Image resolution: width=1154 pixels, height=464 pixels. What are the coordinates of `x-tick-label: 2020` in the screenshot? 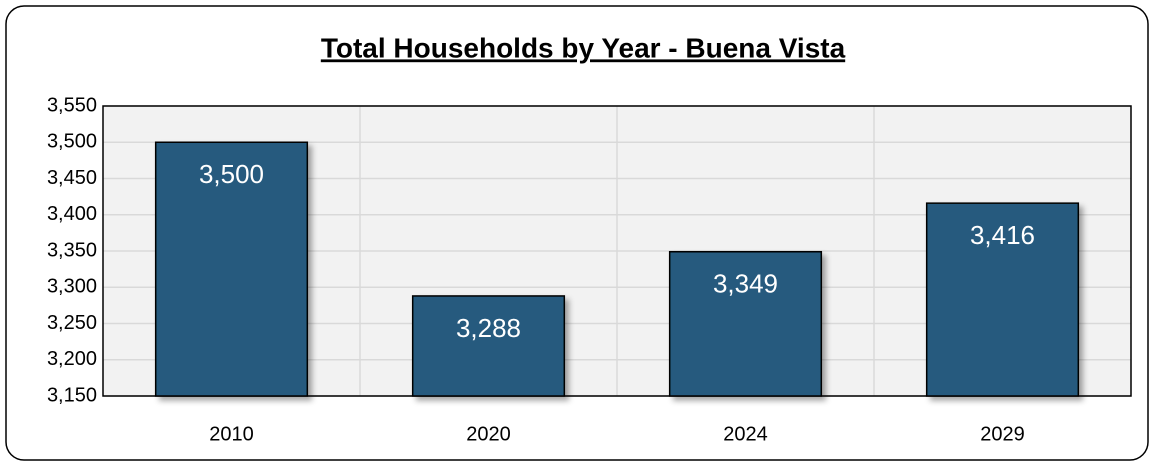 It's located at (488, 434).